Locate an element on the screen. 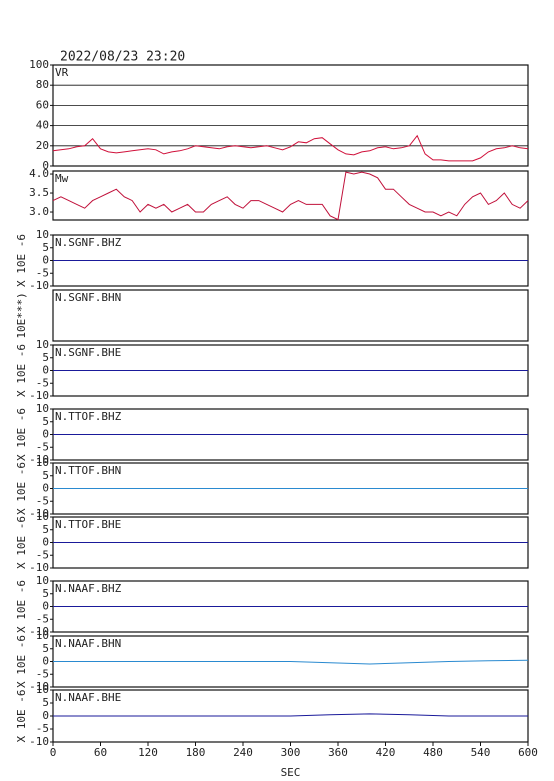  y-tick-label: 4.0 is located at coordinates (39, 173).